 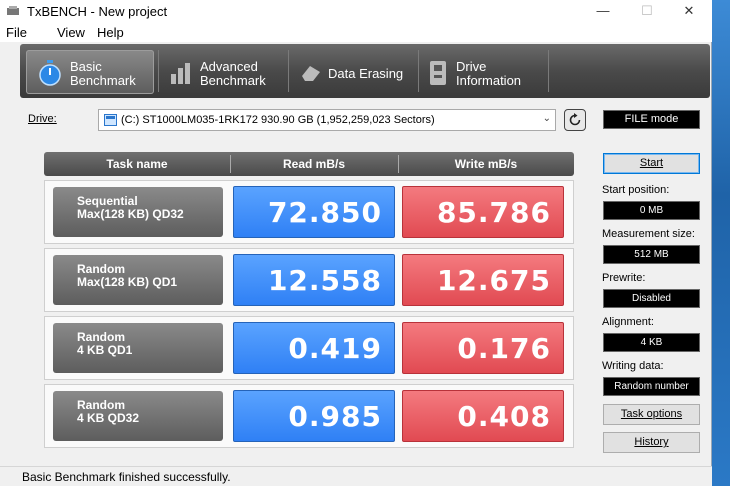 I want to click on task-name-line2: Max(128 KB) QD32, so click(x=130, y=214).